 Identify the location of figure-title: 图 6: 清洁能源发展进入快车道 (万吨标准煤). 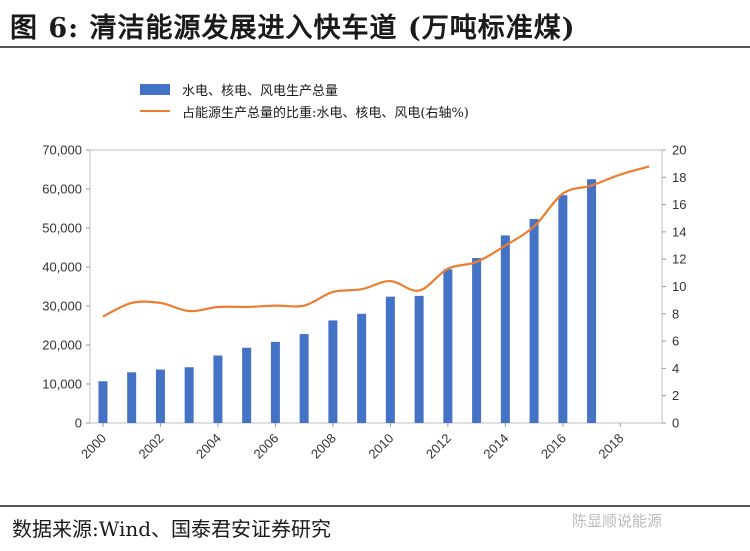
(293, 28).